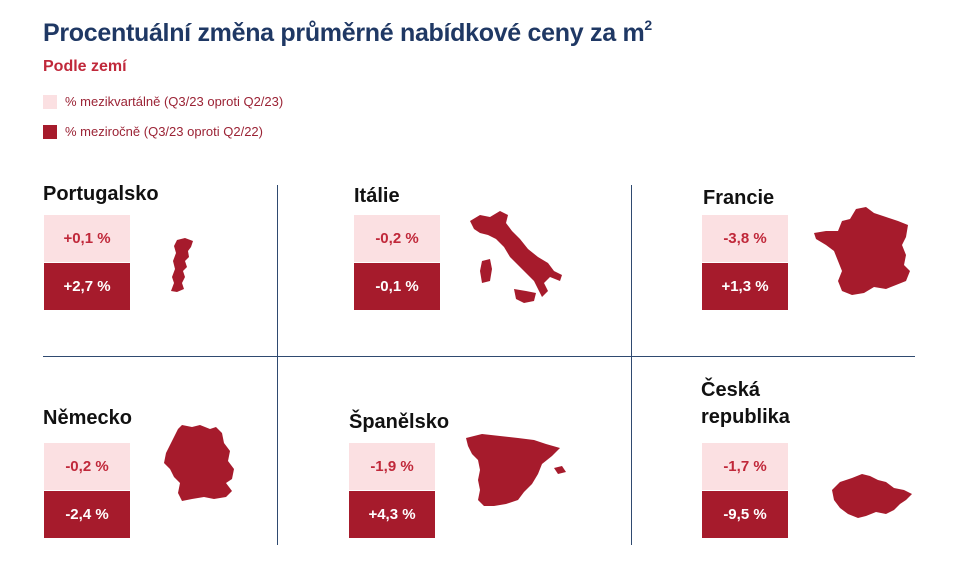 The width and height of the screenshot is (959, 562). I want to click on qoq-value-germany: -0,2 %, so click(87, 466).